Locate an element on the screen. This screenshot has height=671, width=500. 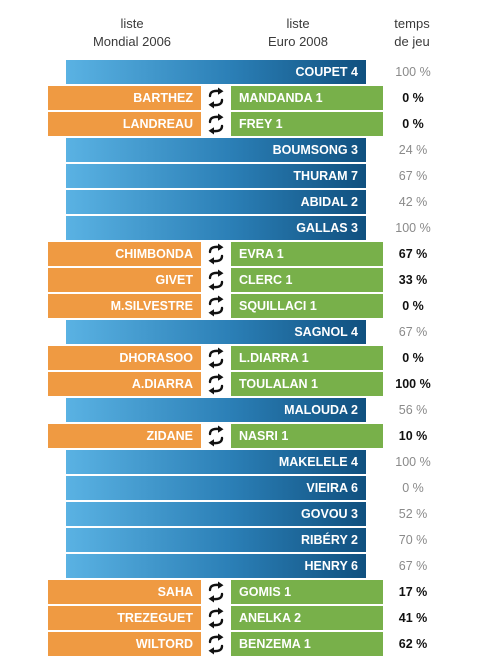
header-temps-de-jeu: temps de jeu is located at coordinates (412, 33).